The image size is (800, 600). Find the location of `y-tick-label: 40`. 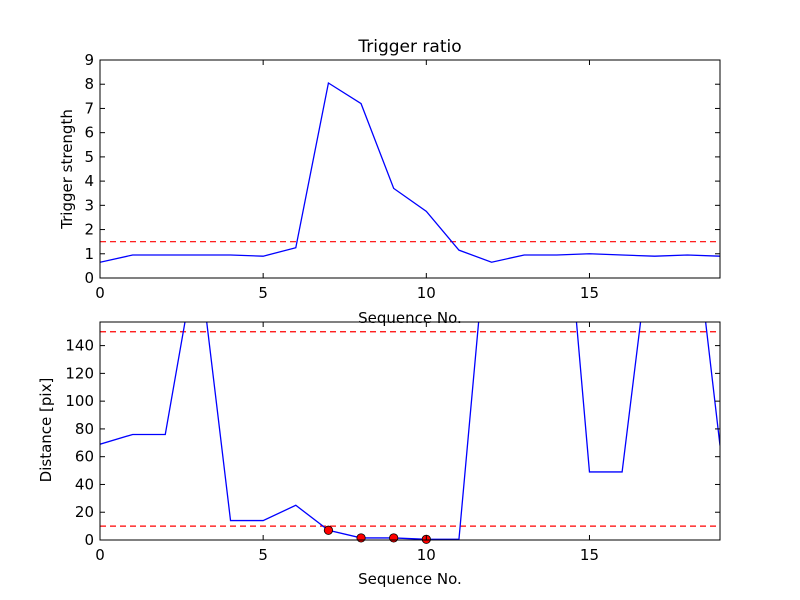

y-tick-label: 40 is located at coordinates (84, 484).